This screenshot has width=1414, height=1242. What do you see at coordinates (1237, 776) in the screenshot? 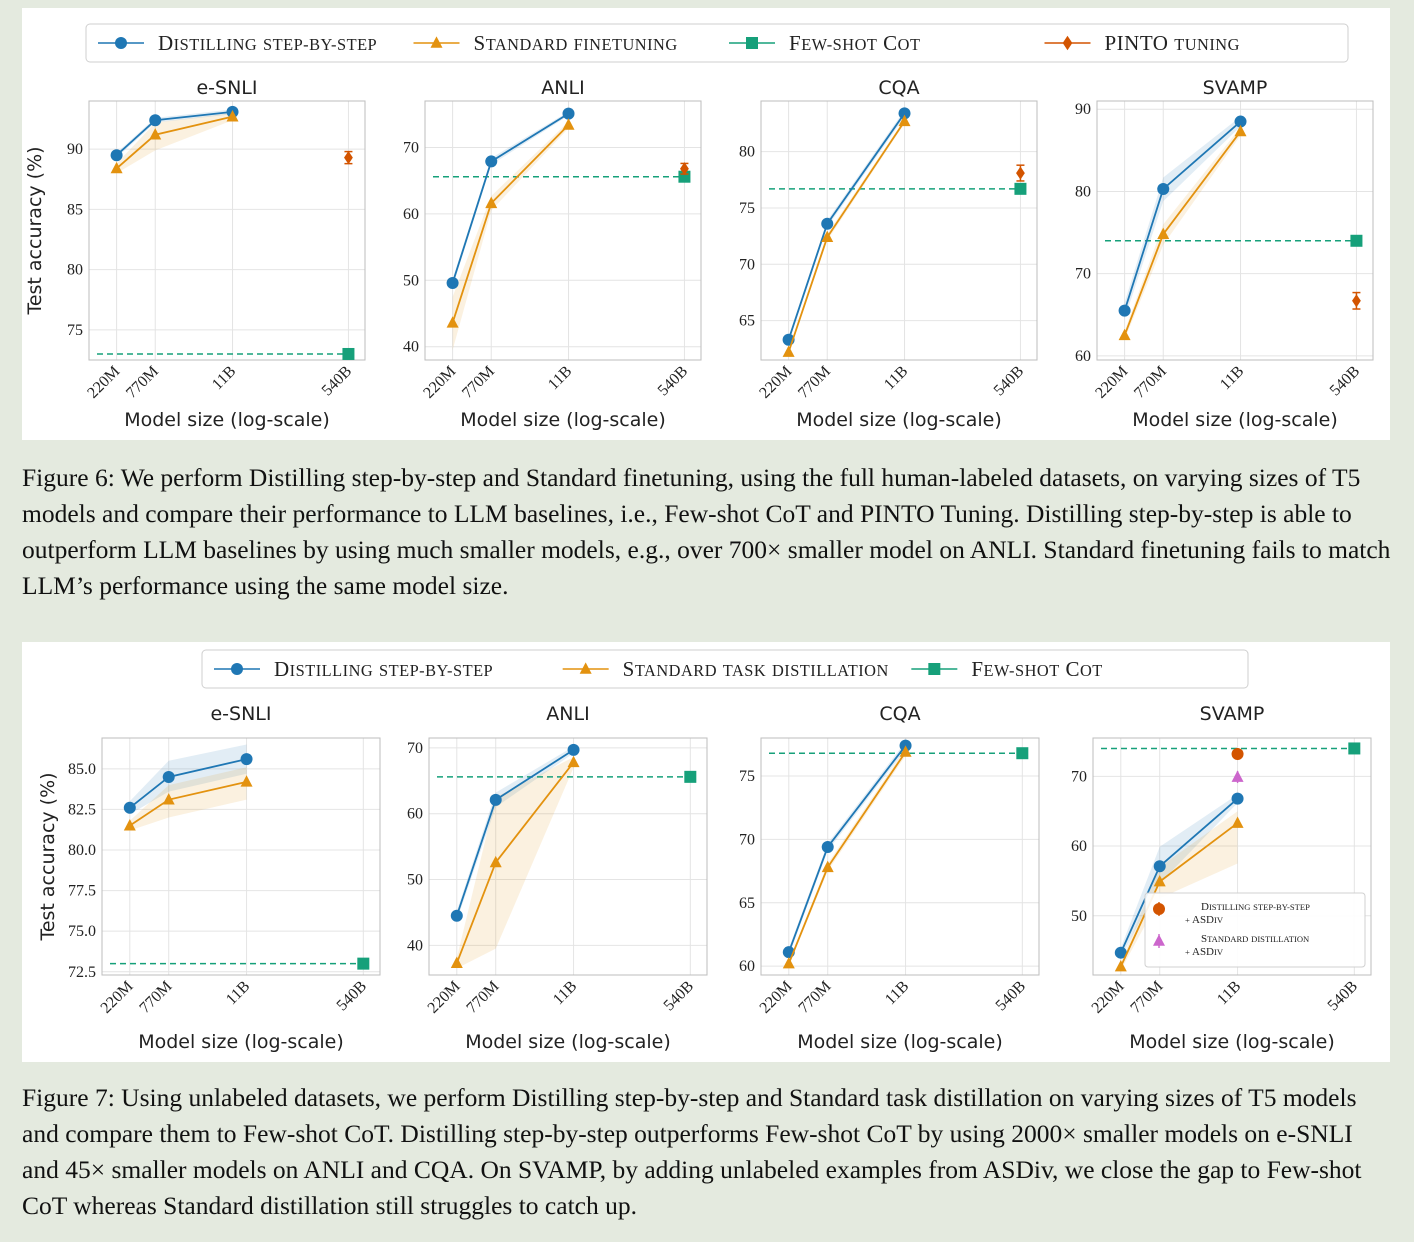
I see `extra-point-asdiv_std` at bounding box center [1237, 776].